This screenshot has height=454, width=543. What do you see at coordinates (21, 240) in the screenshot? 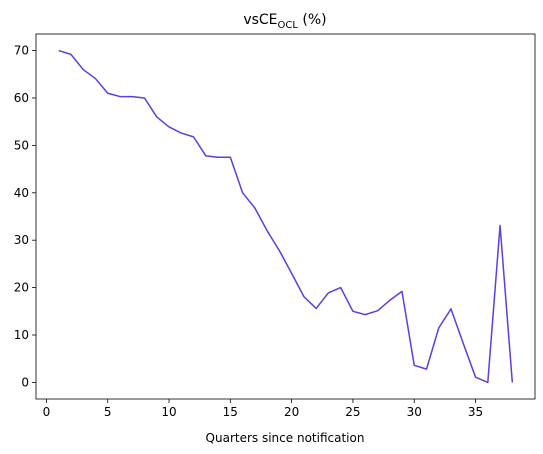
I see `y-tick-label: 30` at bounding box center [21, 240].